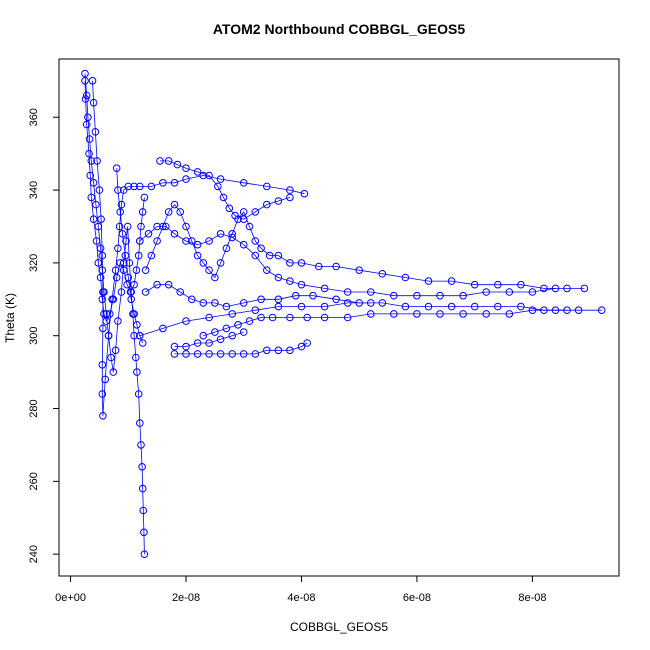  What do you see at coordinates (34, 263) in the screenshot?
I see `y-tick-label: 320` at bounding box center [34, 263].